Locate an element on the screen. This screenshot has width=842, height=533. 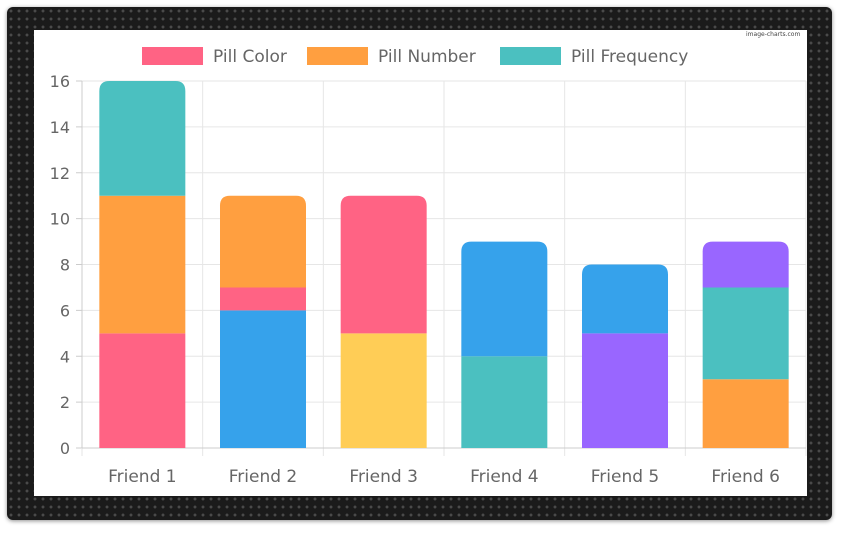
x-tick-label: Friend 5 is located at coordinates (625, 477).